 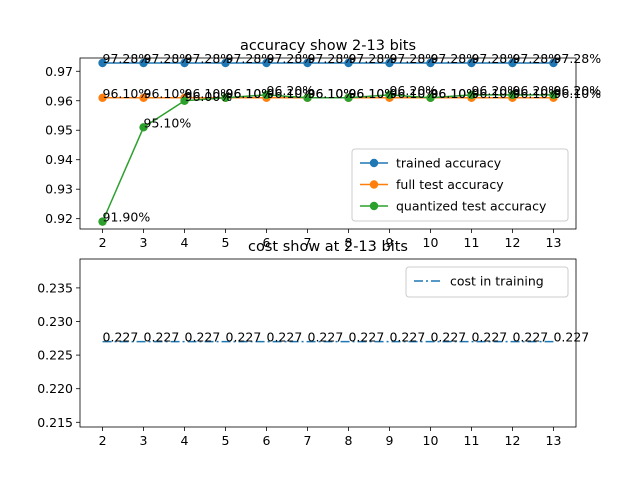 I want to click on legend-label: quantized test accuracy, so click(x=471, y=206).